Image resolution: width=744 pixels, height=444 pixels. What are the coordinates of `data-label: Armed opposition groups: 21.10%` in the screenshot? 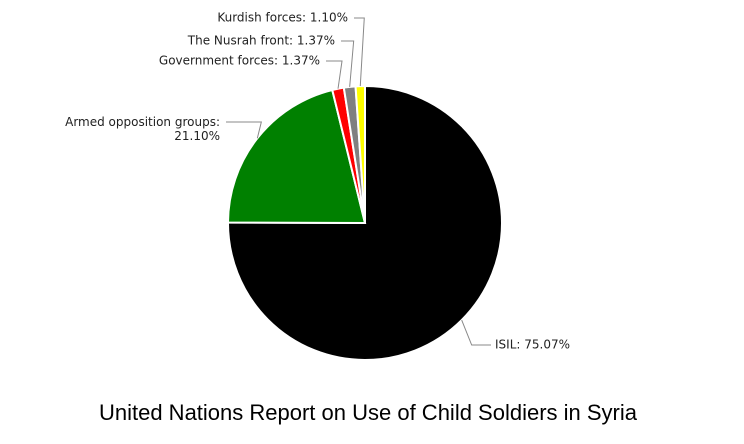 It's located at (142, 129).